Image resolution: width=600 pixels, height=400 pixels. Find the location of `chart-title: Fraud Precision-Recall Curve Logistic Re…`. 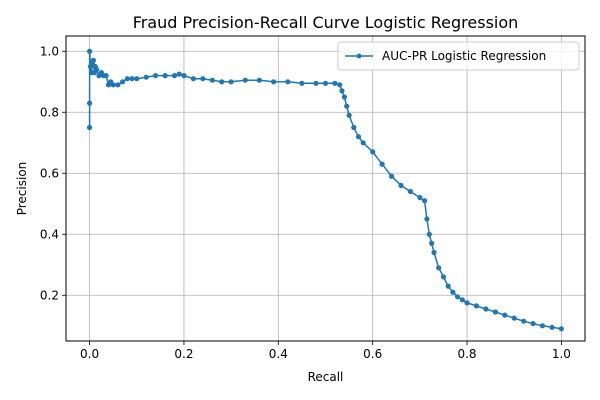

chart-title: Fraud Precision-Recall Curve Logistic Re… is located at coordinates (326, 22).